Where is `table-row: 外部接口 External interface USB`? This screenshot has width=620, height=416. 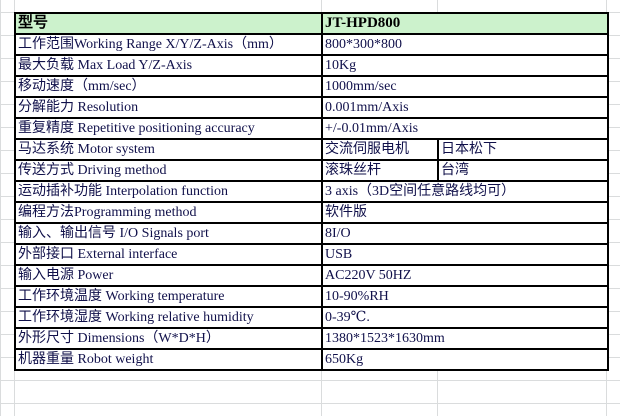
table-row: 外部接口 External interface USB is located at coordinates (311, 254).